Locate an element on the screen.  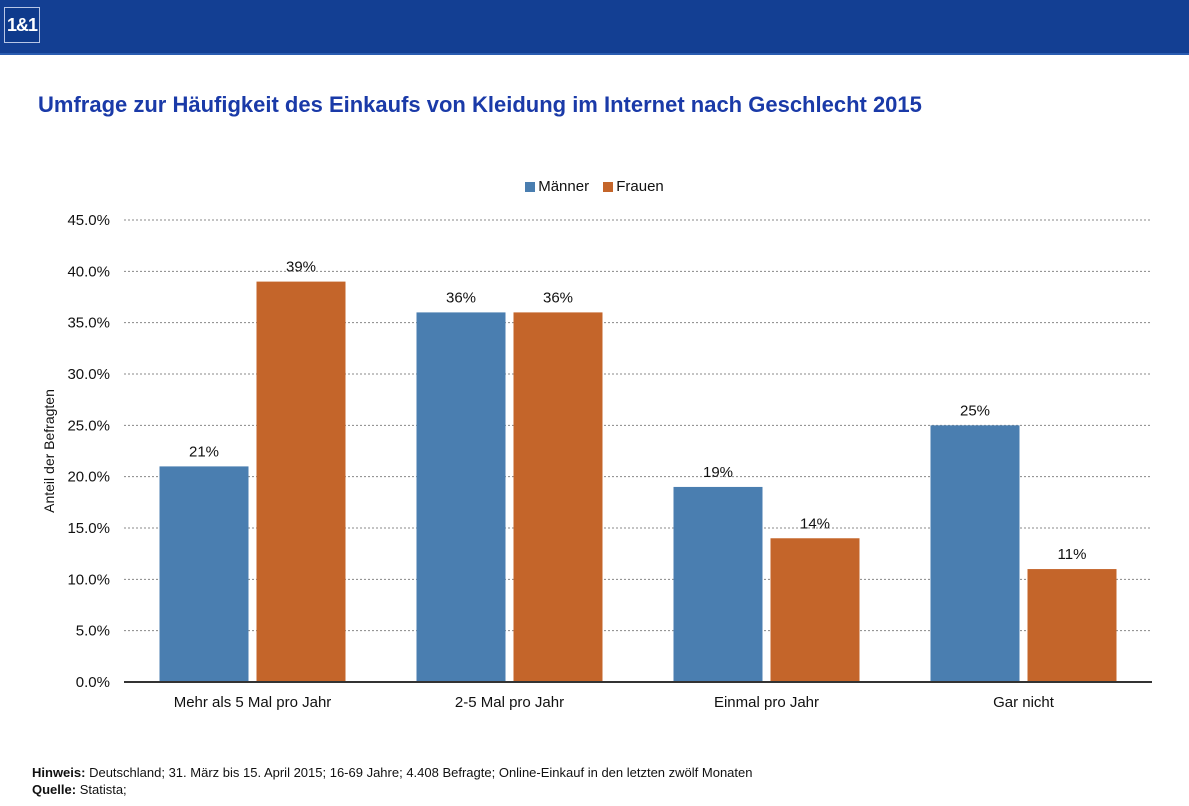
note-label: Hinweis: is located at coordinates (59, 772).